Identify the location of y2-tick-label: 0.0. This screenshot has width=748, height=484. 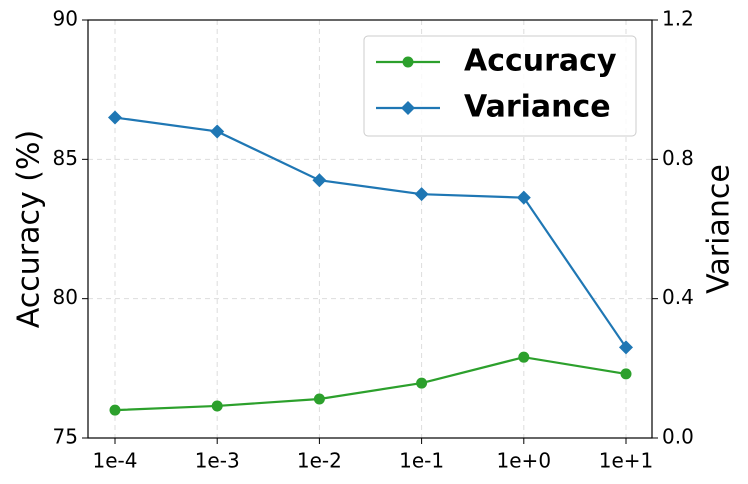
(678, 437).